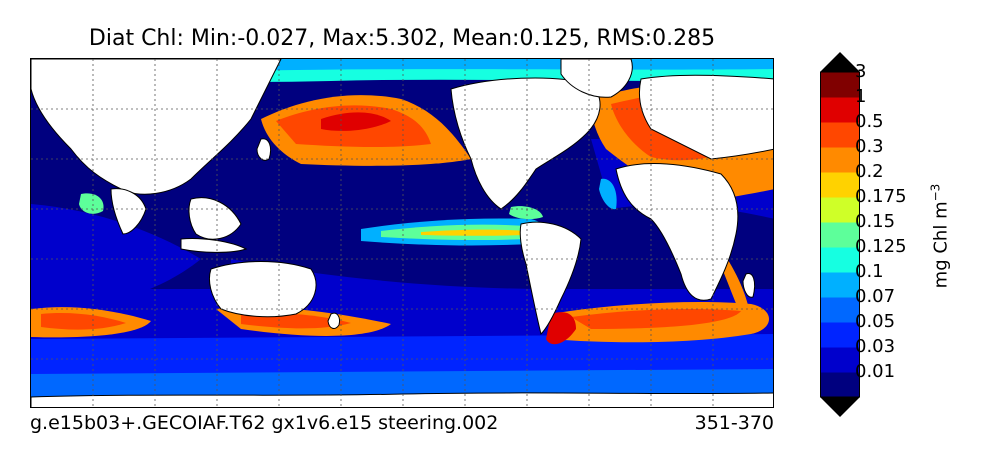  I want to click on colorbar-tick-label: 1, so click(861, 96).